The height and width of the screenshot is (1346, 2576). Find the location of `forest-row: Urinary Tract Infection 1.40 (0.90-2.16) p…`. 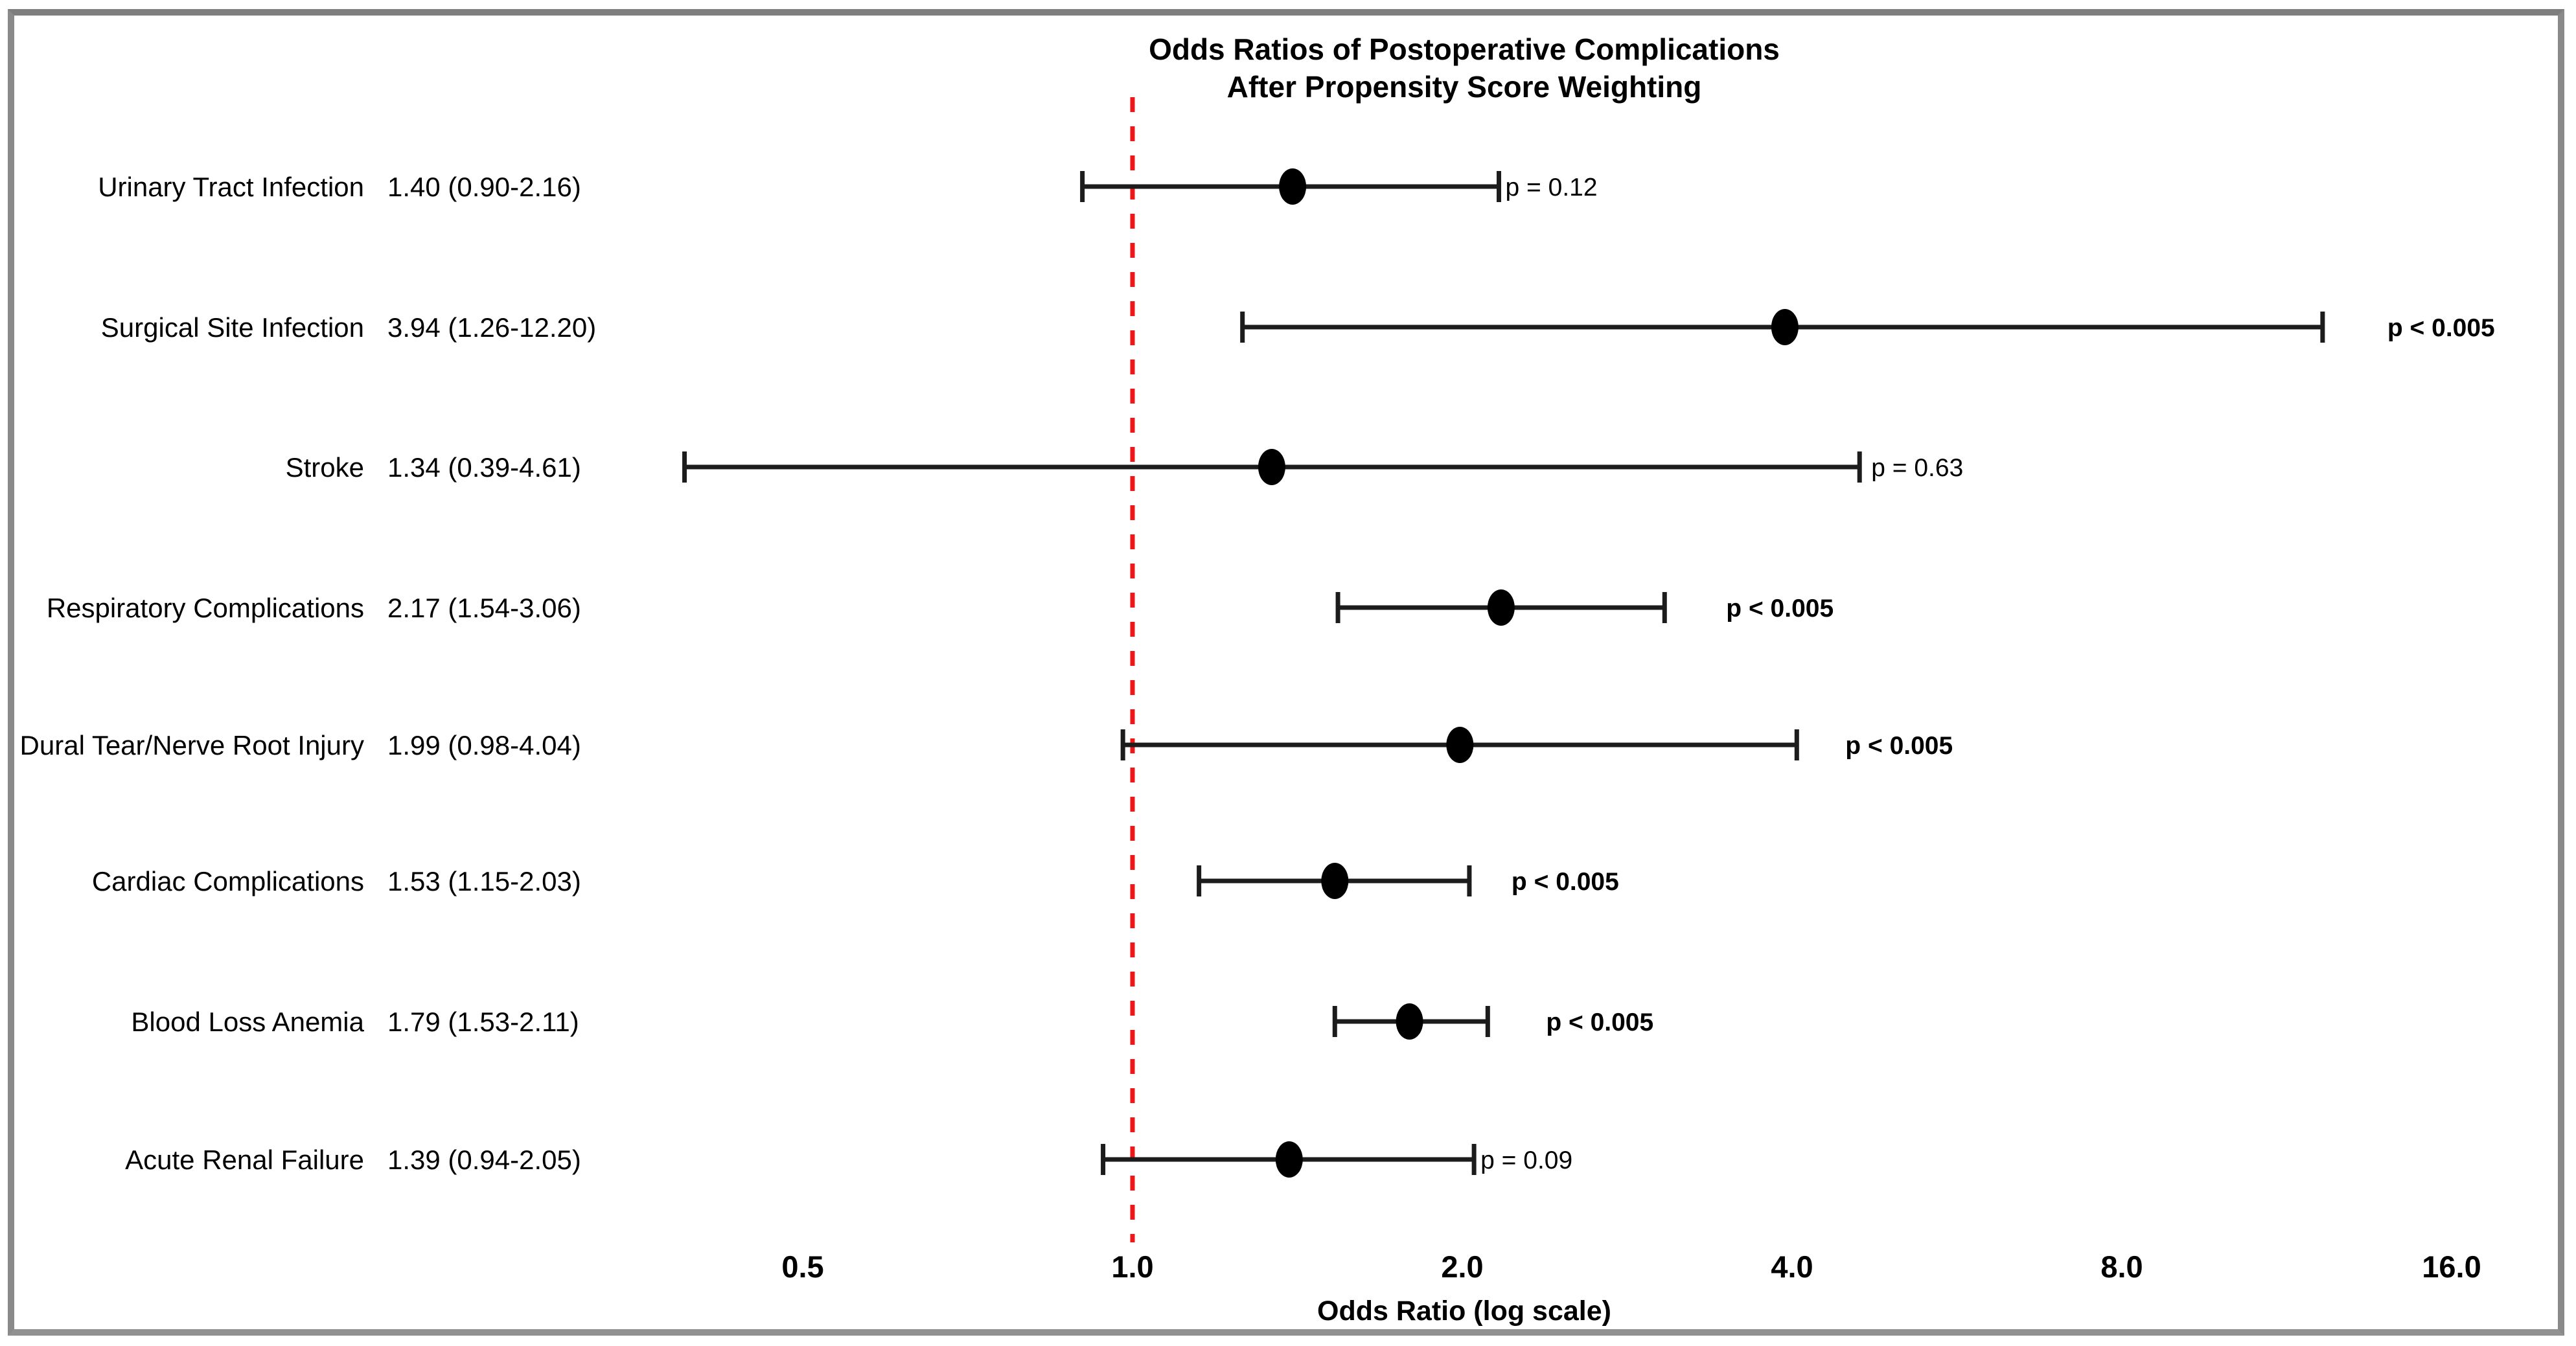

forest-row: Urinary Tract Infection 1.40 (0.90-2.16) p… is located at coordinates (848, 186).